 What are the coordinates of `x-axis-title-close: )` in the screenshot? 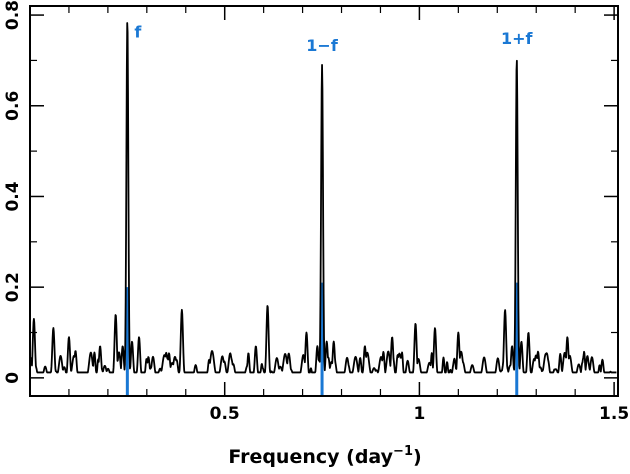 It's located at (417, 457).